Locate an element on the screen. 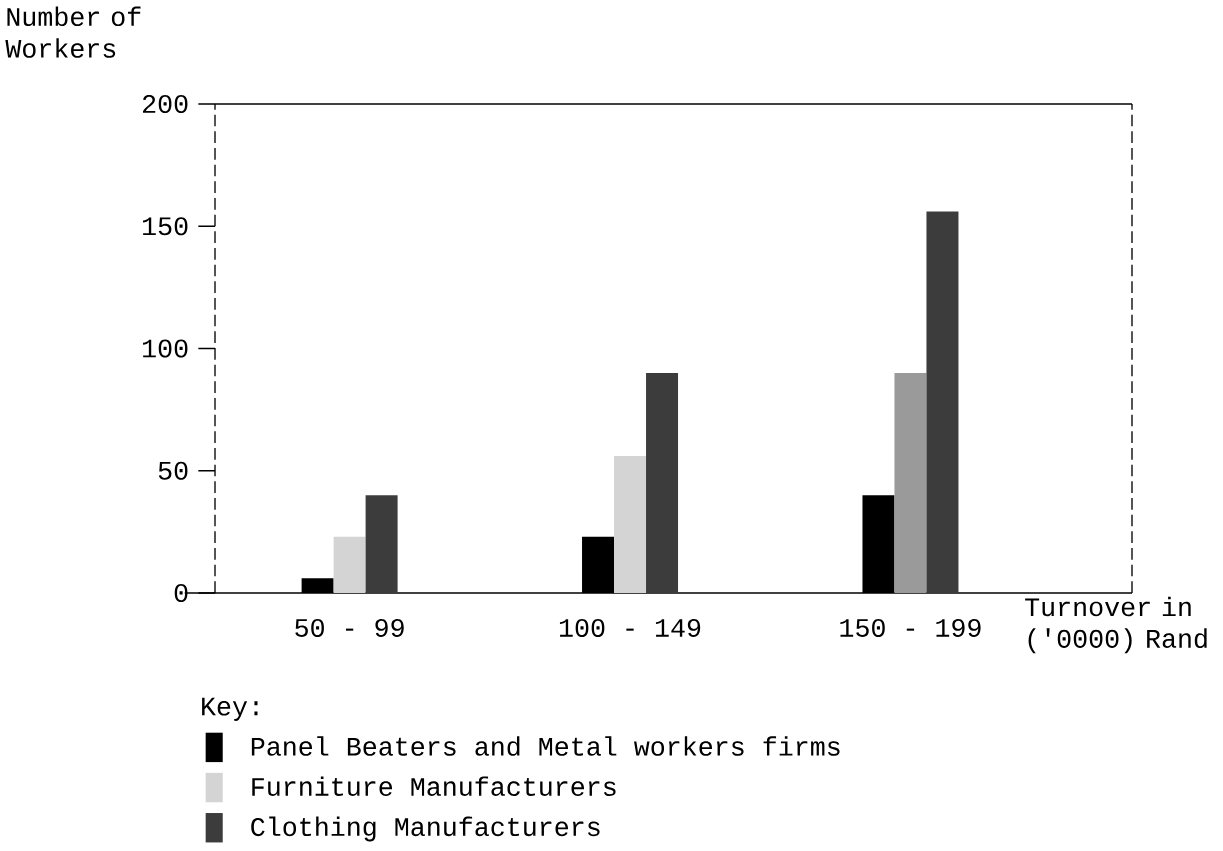  y-tick-label: 150 is located at coordinates (165, 226).